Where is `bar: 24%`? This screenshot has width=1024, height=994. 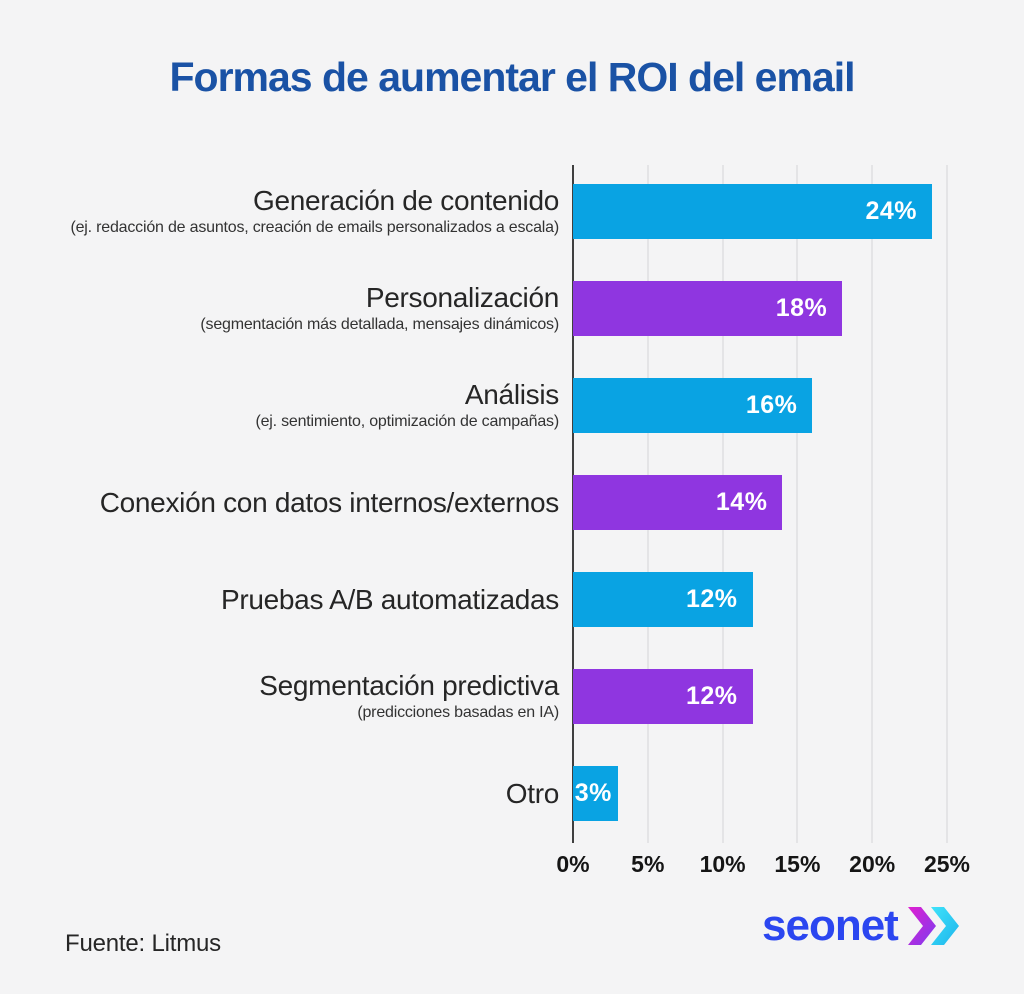
bar: 24% is located at coordinates (753, 211).